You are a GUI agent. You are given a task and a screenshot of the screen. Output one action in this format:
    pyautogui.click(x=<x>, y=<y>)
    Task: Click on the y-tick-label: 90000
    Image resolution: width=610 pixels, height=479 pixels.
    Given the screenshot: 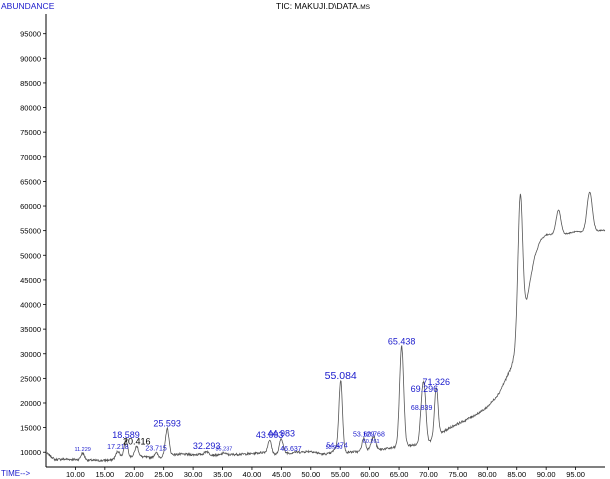 What is the action you would take?
    pyautogui.click(x=30, y=58)
    